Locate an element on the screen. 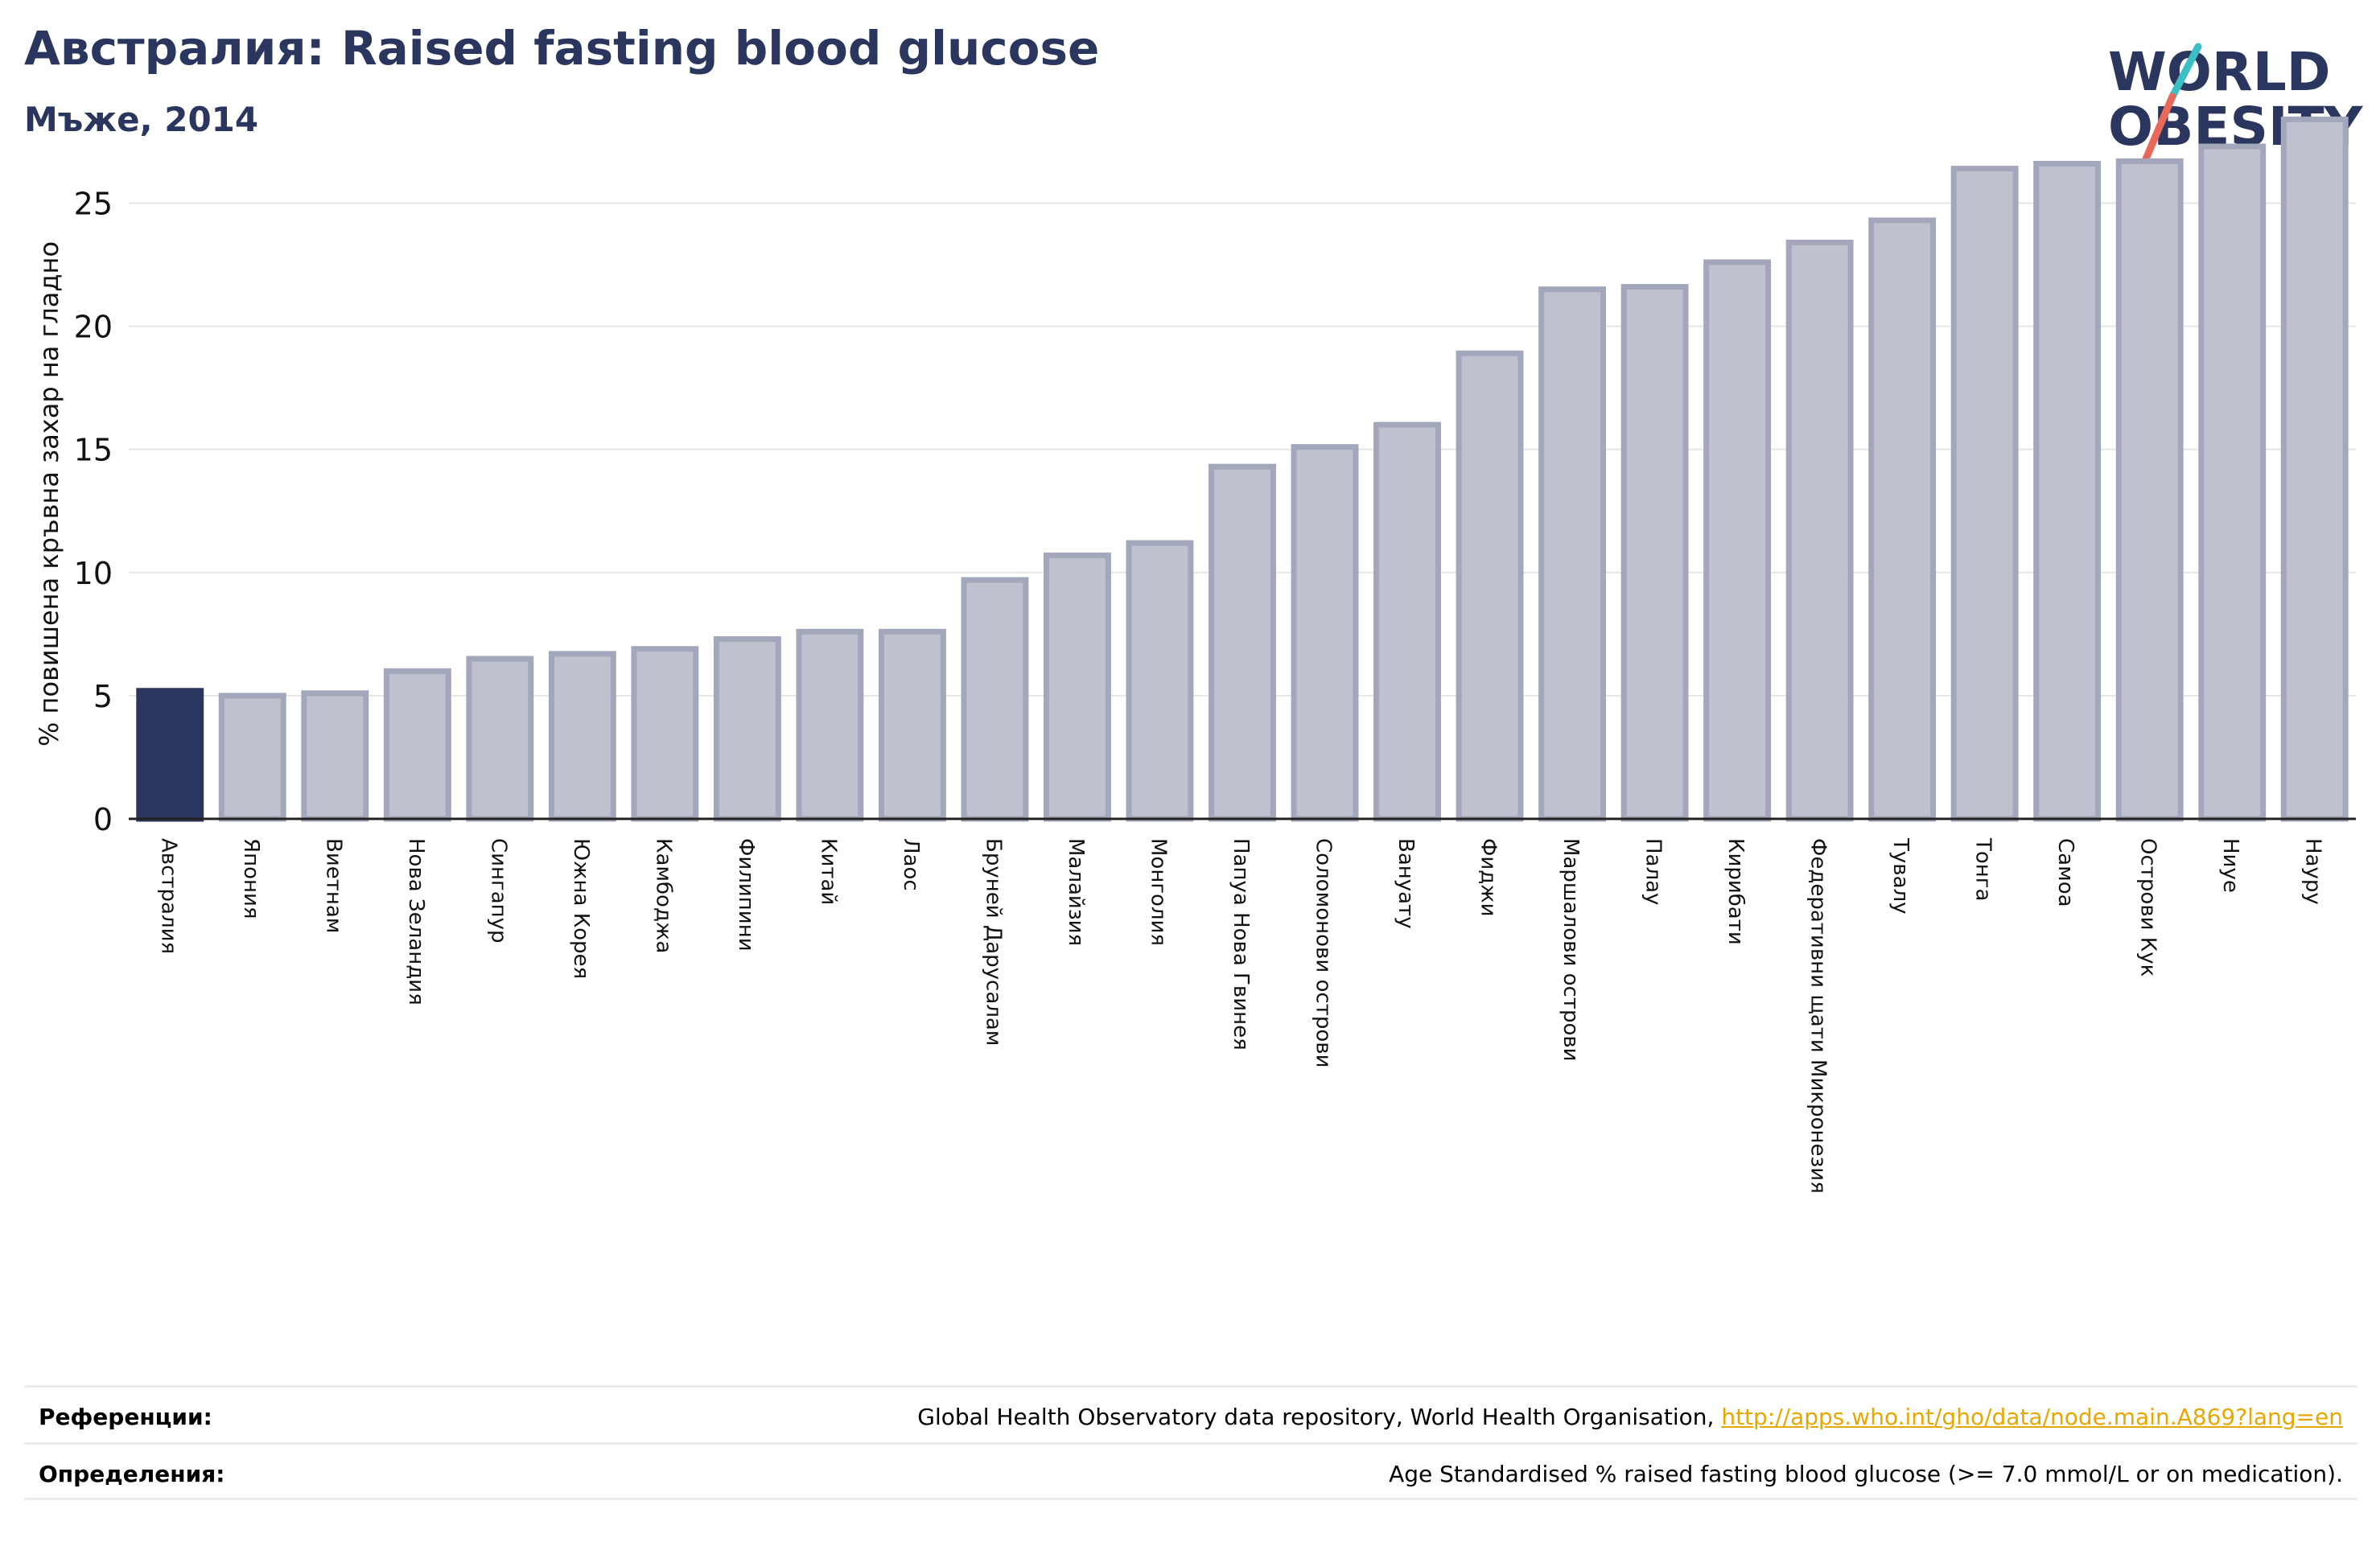 The width and height of the screenshot is (2380, 1542). logo-line1: WORLD is located at coordinates (2219, 72).